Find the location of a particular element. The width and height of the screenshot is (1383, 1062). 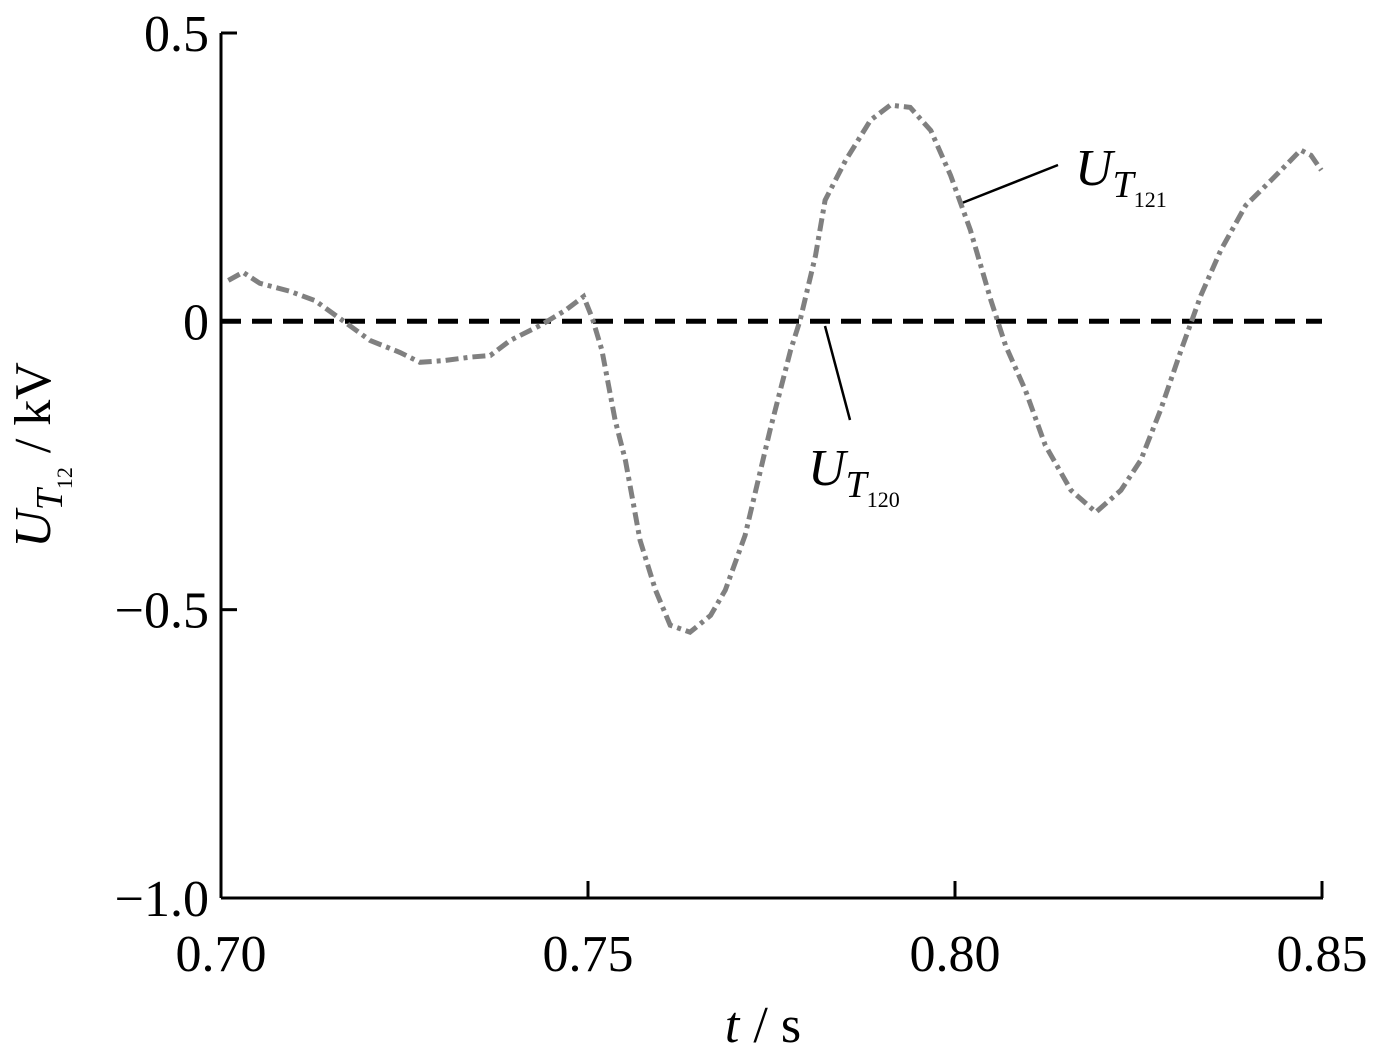

label: UT120 is located at coordinates (854, 476).